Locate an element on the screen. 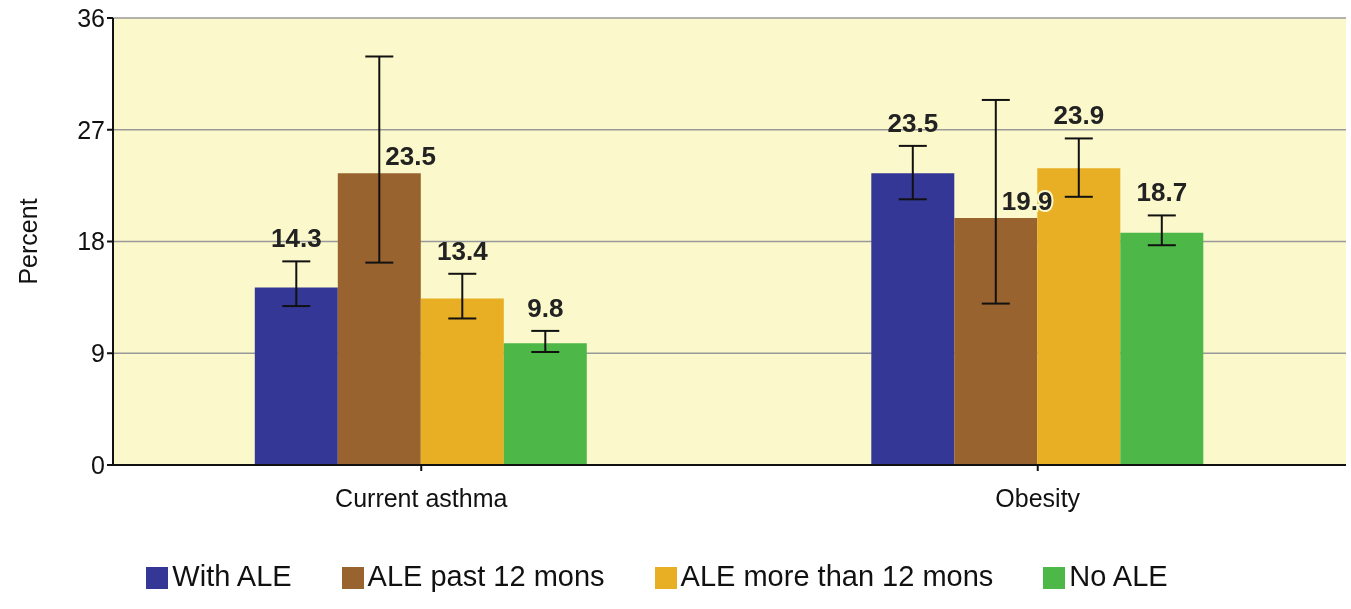 The image size is (1351, 609). legend-label: No ALE is located at coordinates (1118, 576).